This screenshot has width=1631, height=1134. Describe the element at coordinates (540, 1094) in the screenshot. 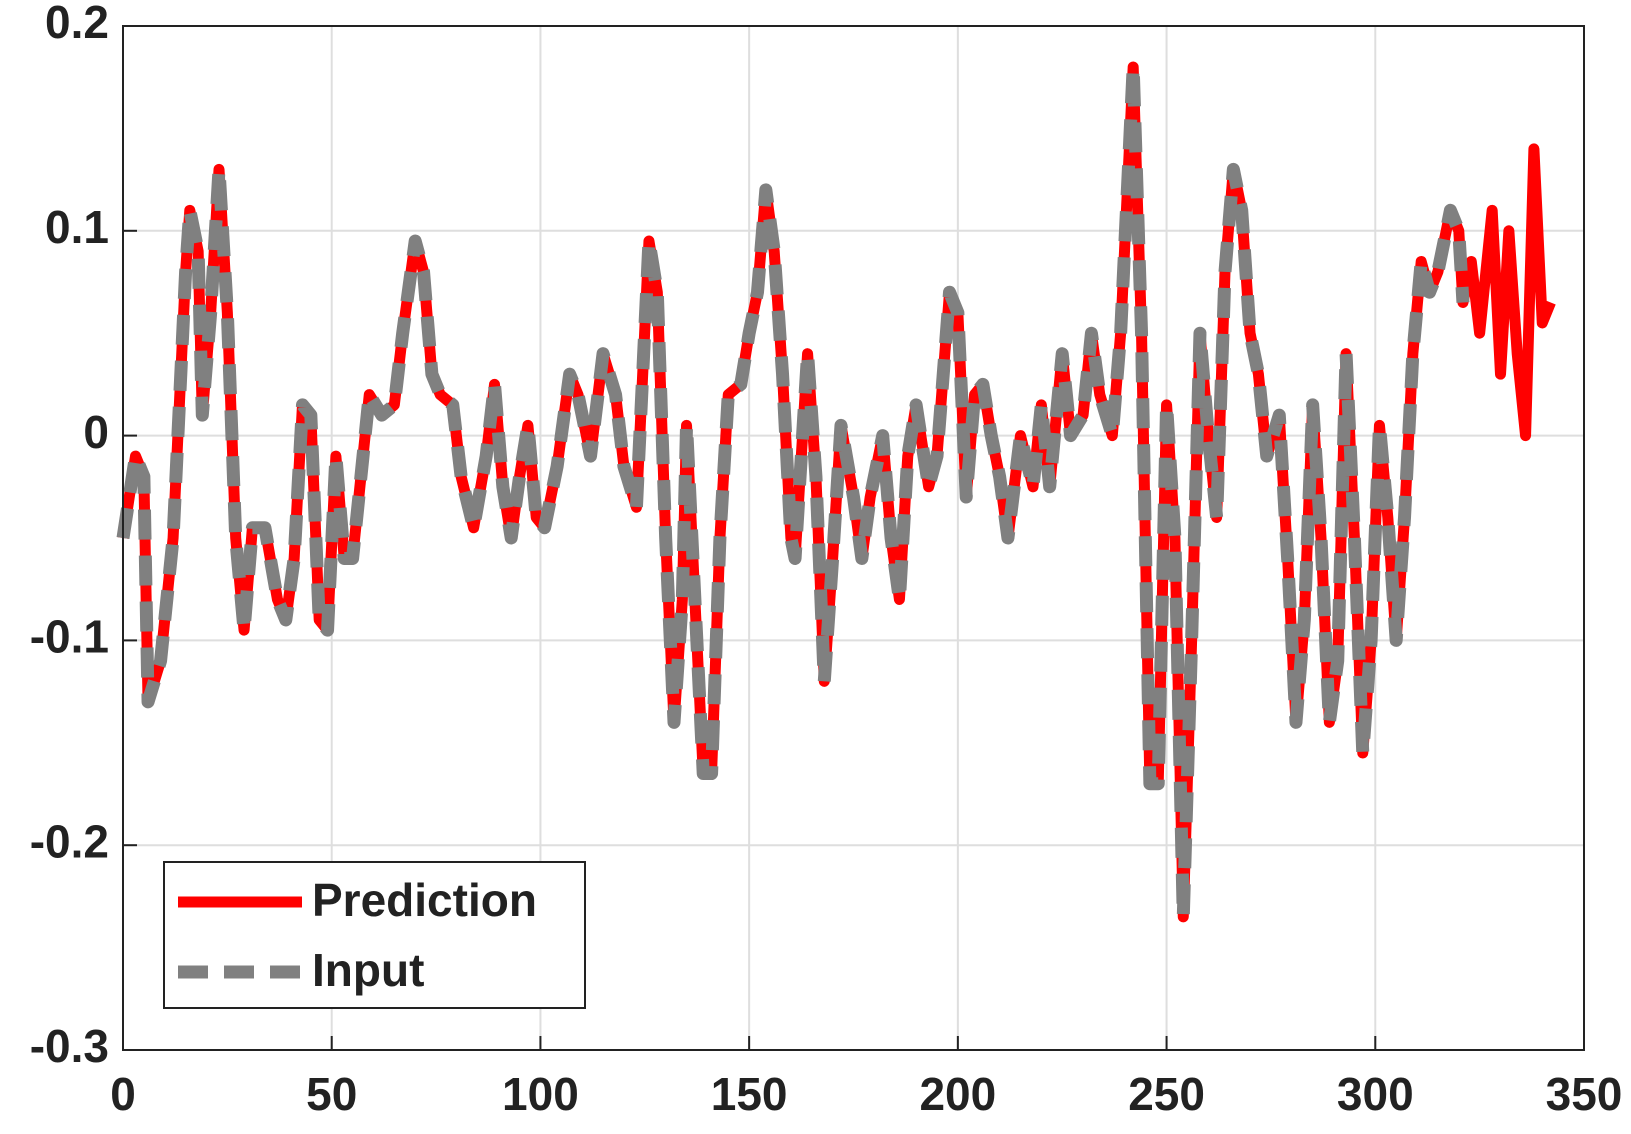

I see `x-tick-label: 100` at that location.